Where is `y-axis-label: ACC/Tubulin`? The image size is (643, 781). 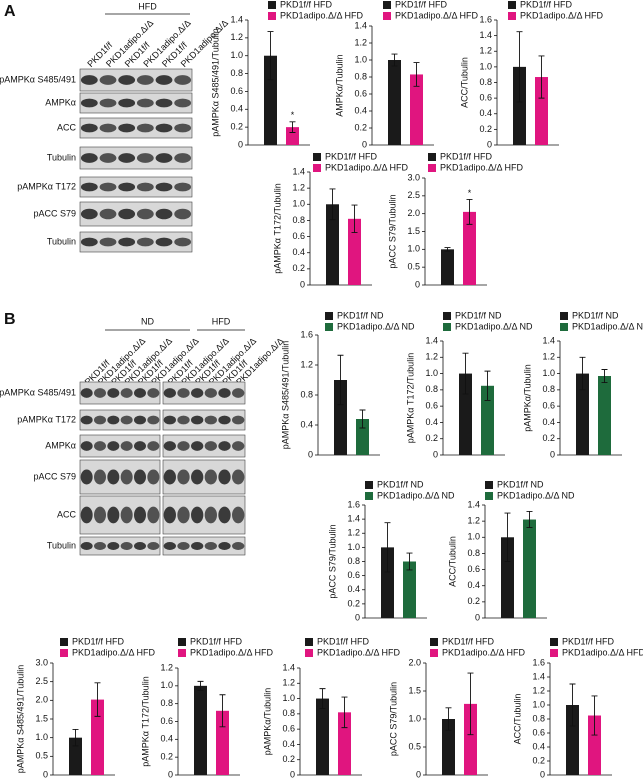 y-axis-label: ACC/Tubulin is located at coordinates (452, 561).